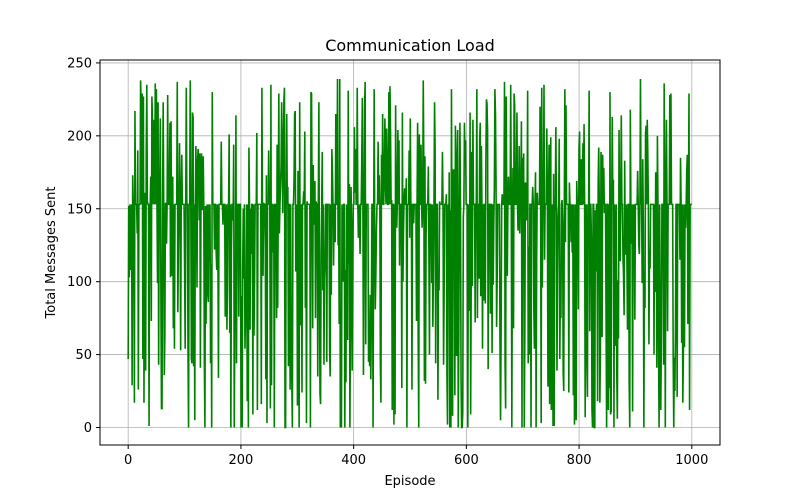 The image size is (800, 500). Describe the element at coordinates (79, 209) in the screenshot. I see `y-tick-label: 150` at that location.